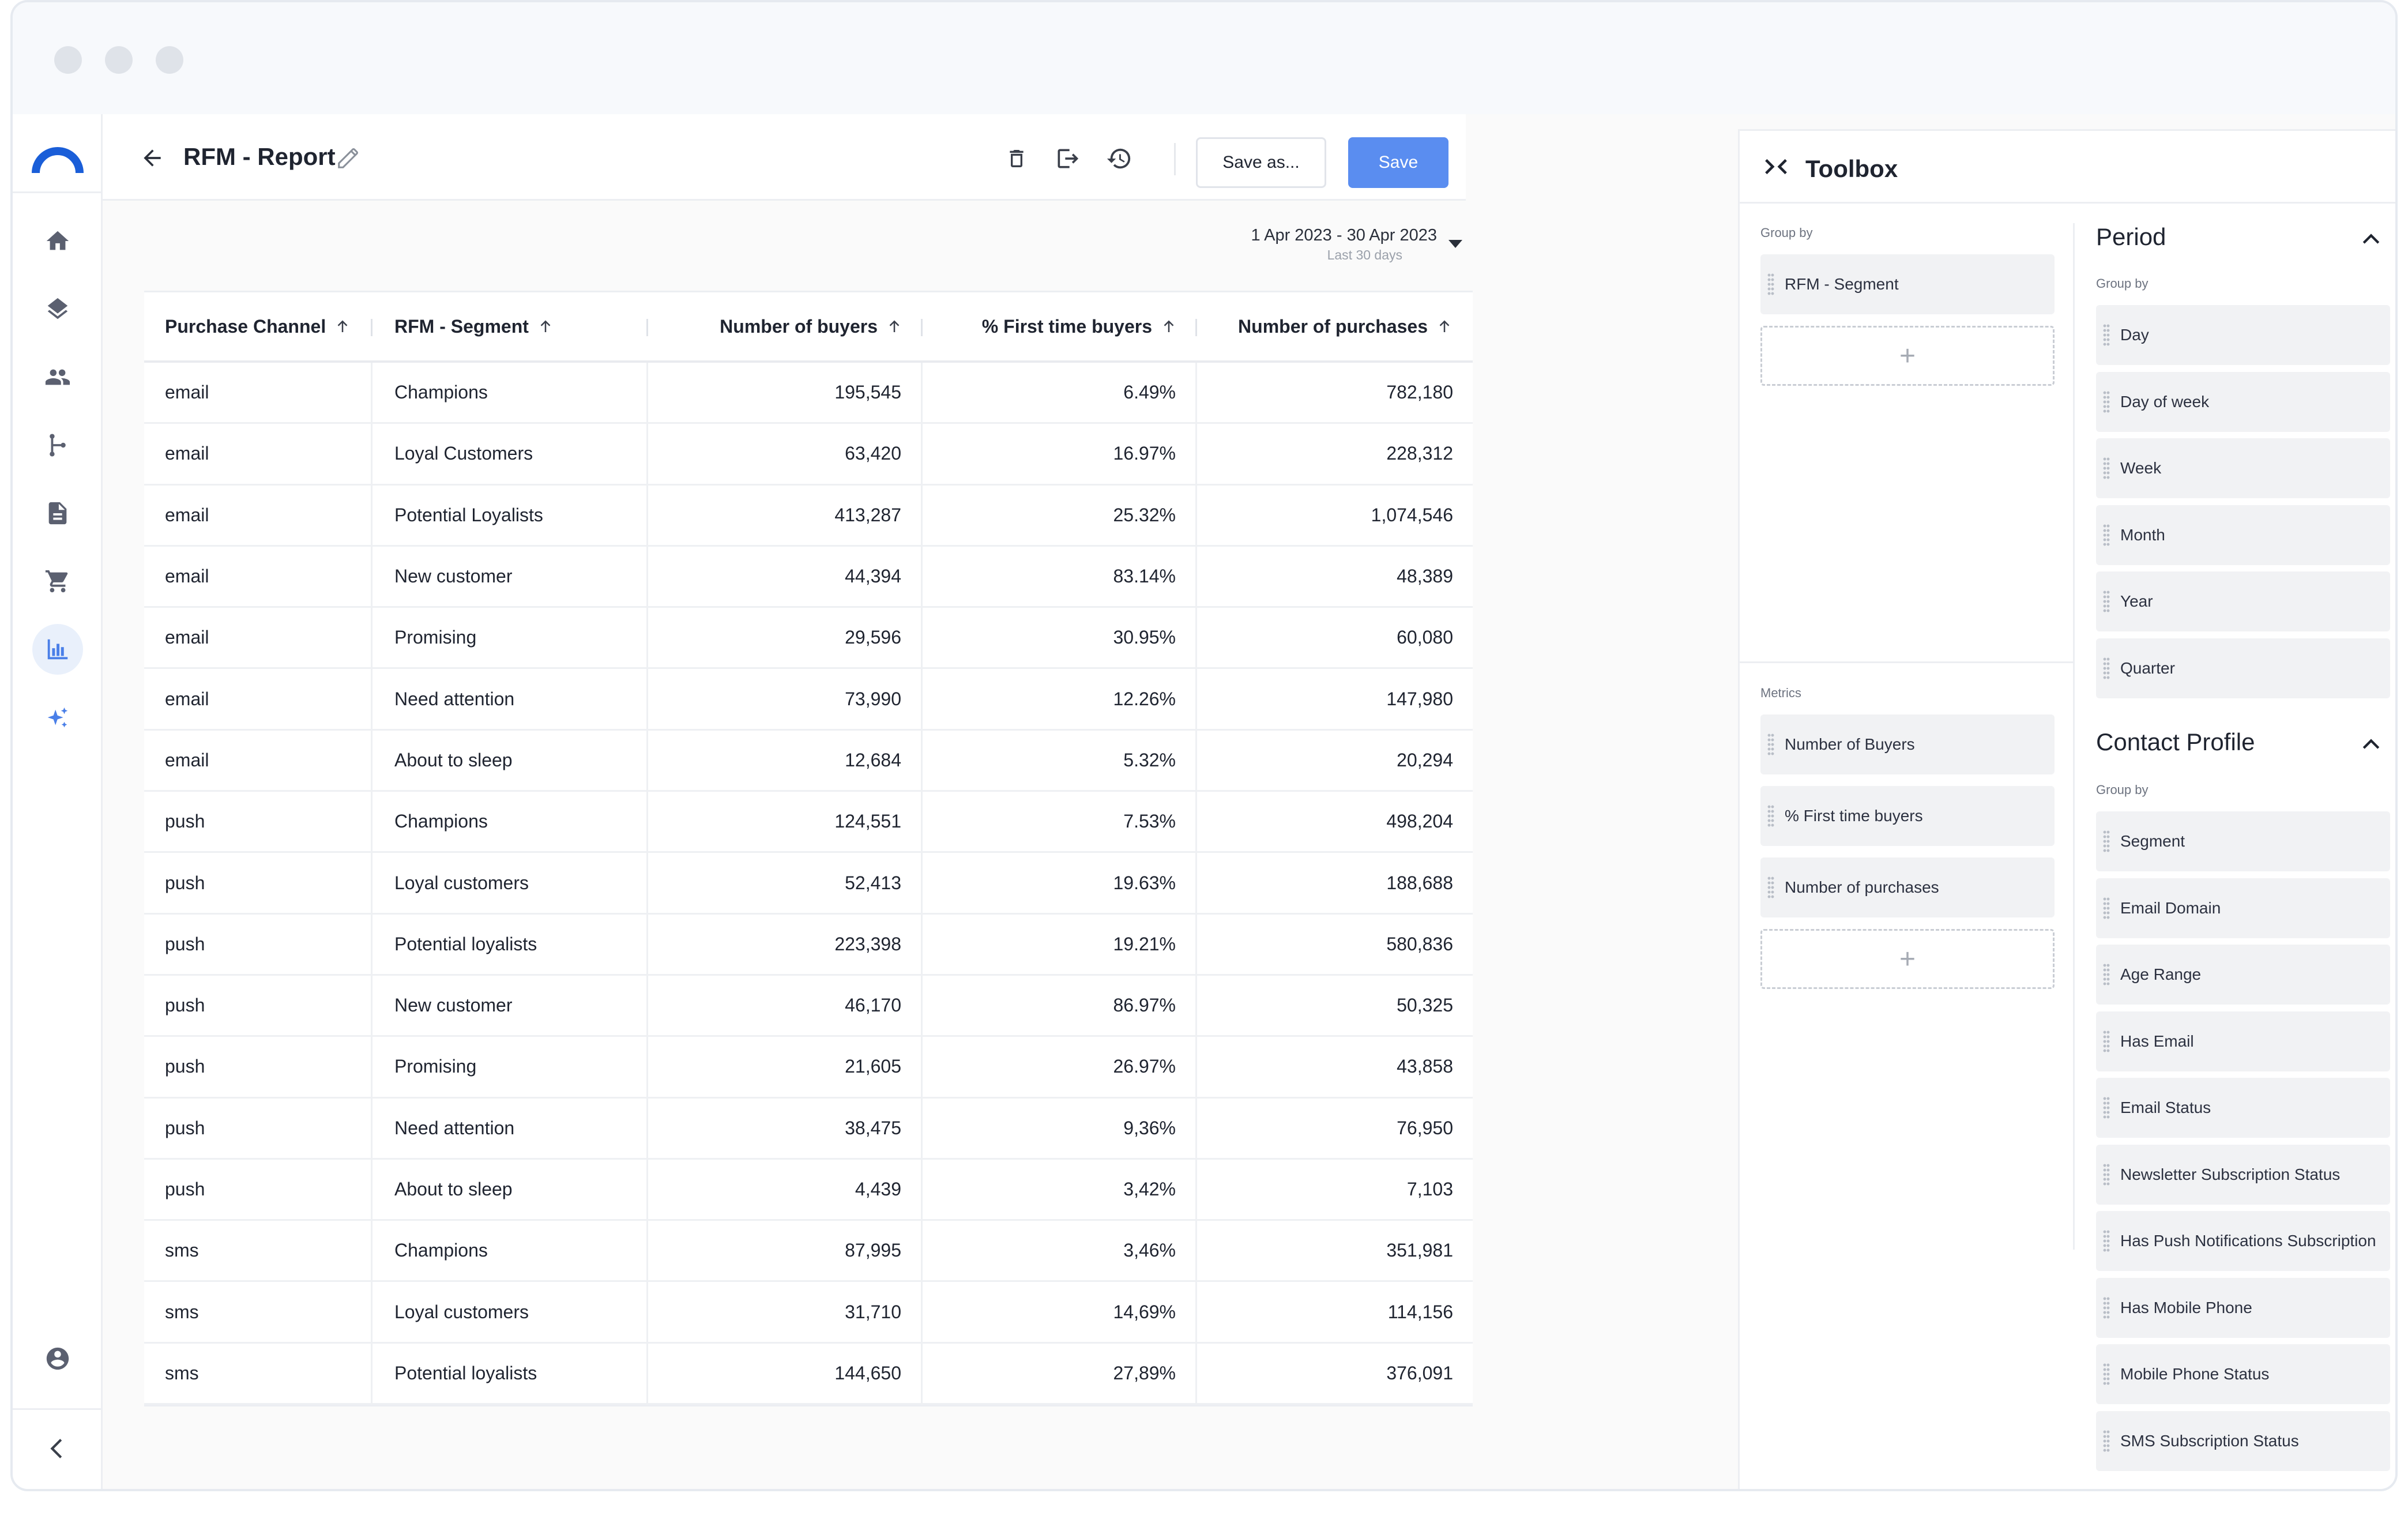 The width and height of the screenshot is (2408, 1527). Describe the element at coordinates (2243, 401) in the screenshot. I see `period-chip: Day of week` at that location.